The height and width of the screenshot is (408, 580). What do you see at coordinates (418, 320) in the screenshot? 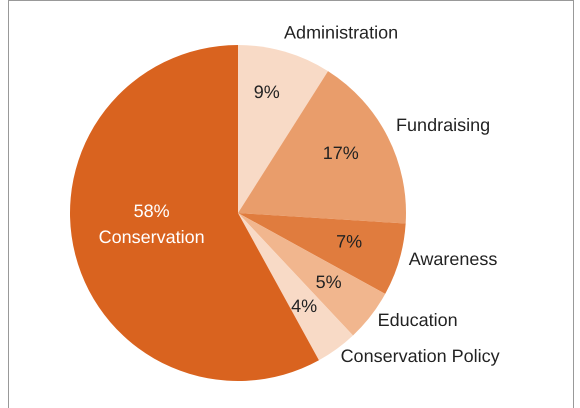
I see `slice-label: Education` at bounding box center [418, 320].